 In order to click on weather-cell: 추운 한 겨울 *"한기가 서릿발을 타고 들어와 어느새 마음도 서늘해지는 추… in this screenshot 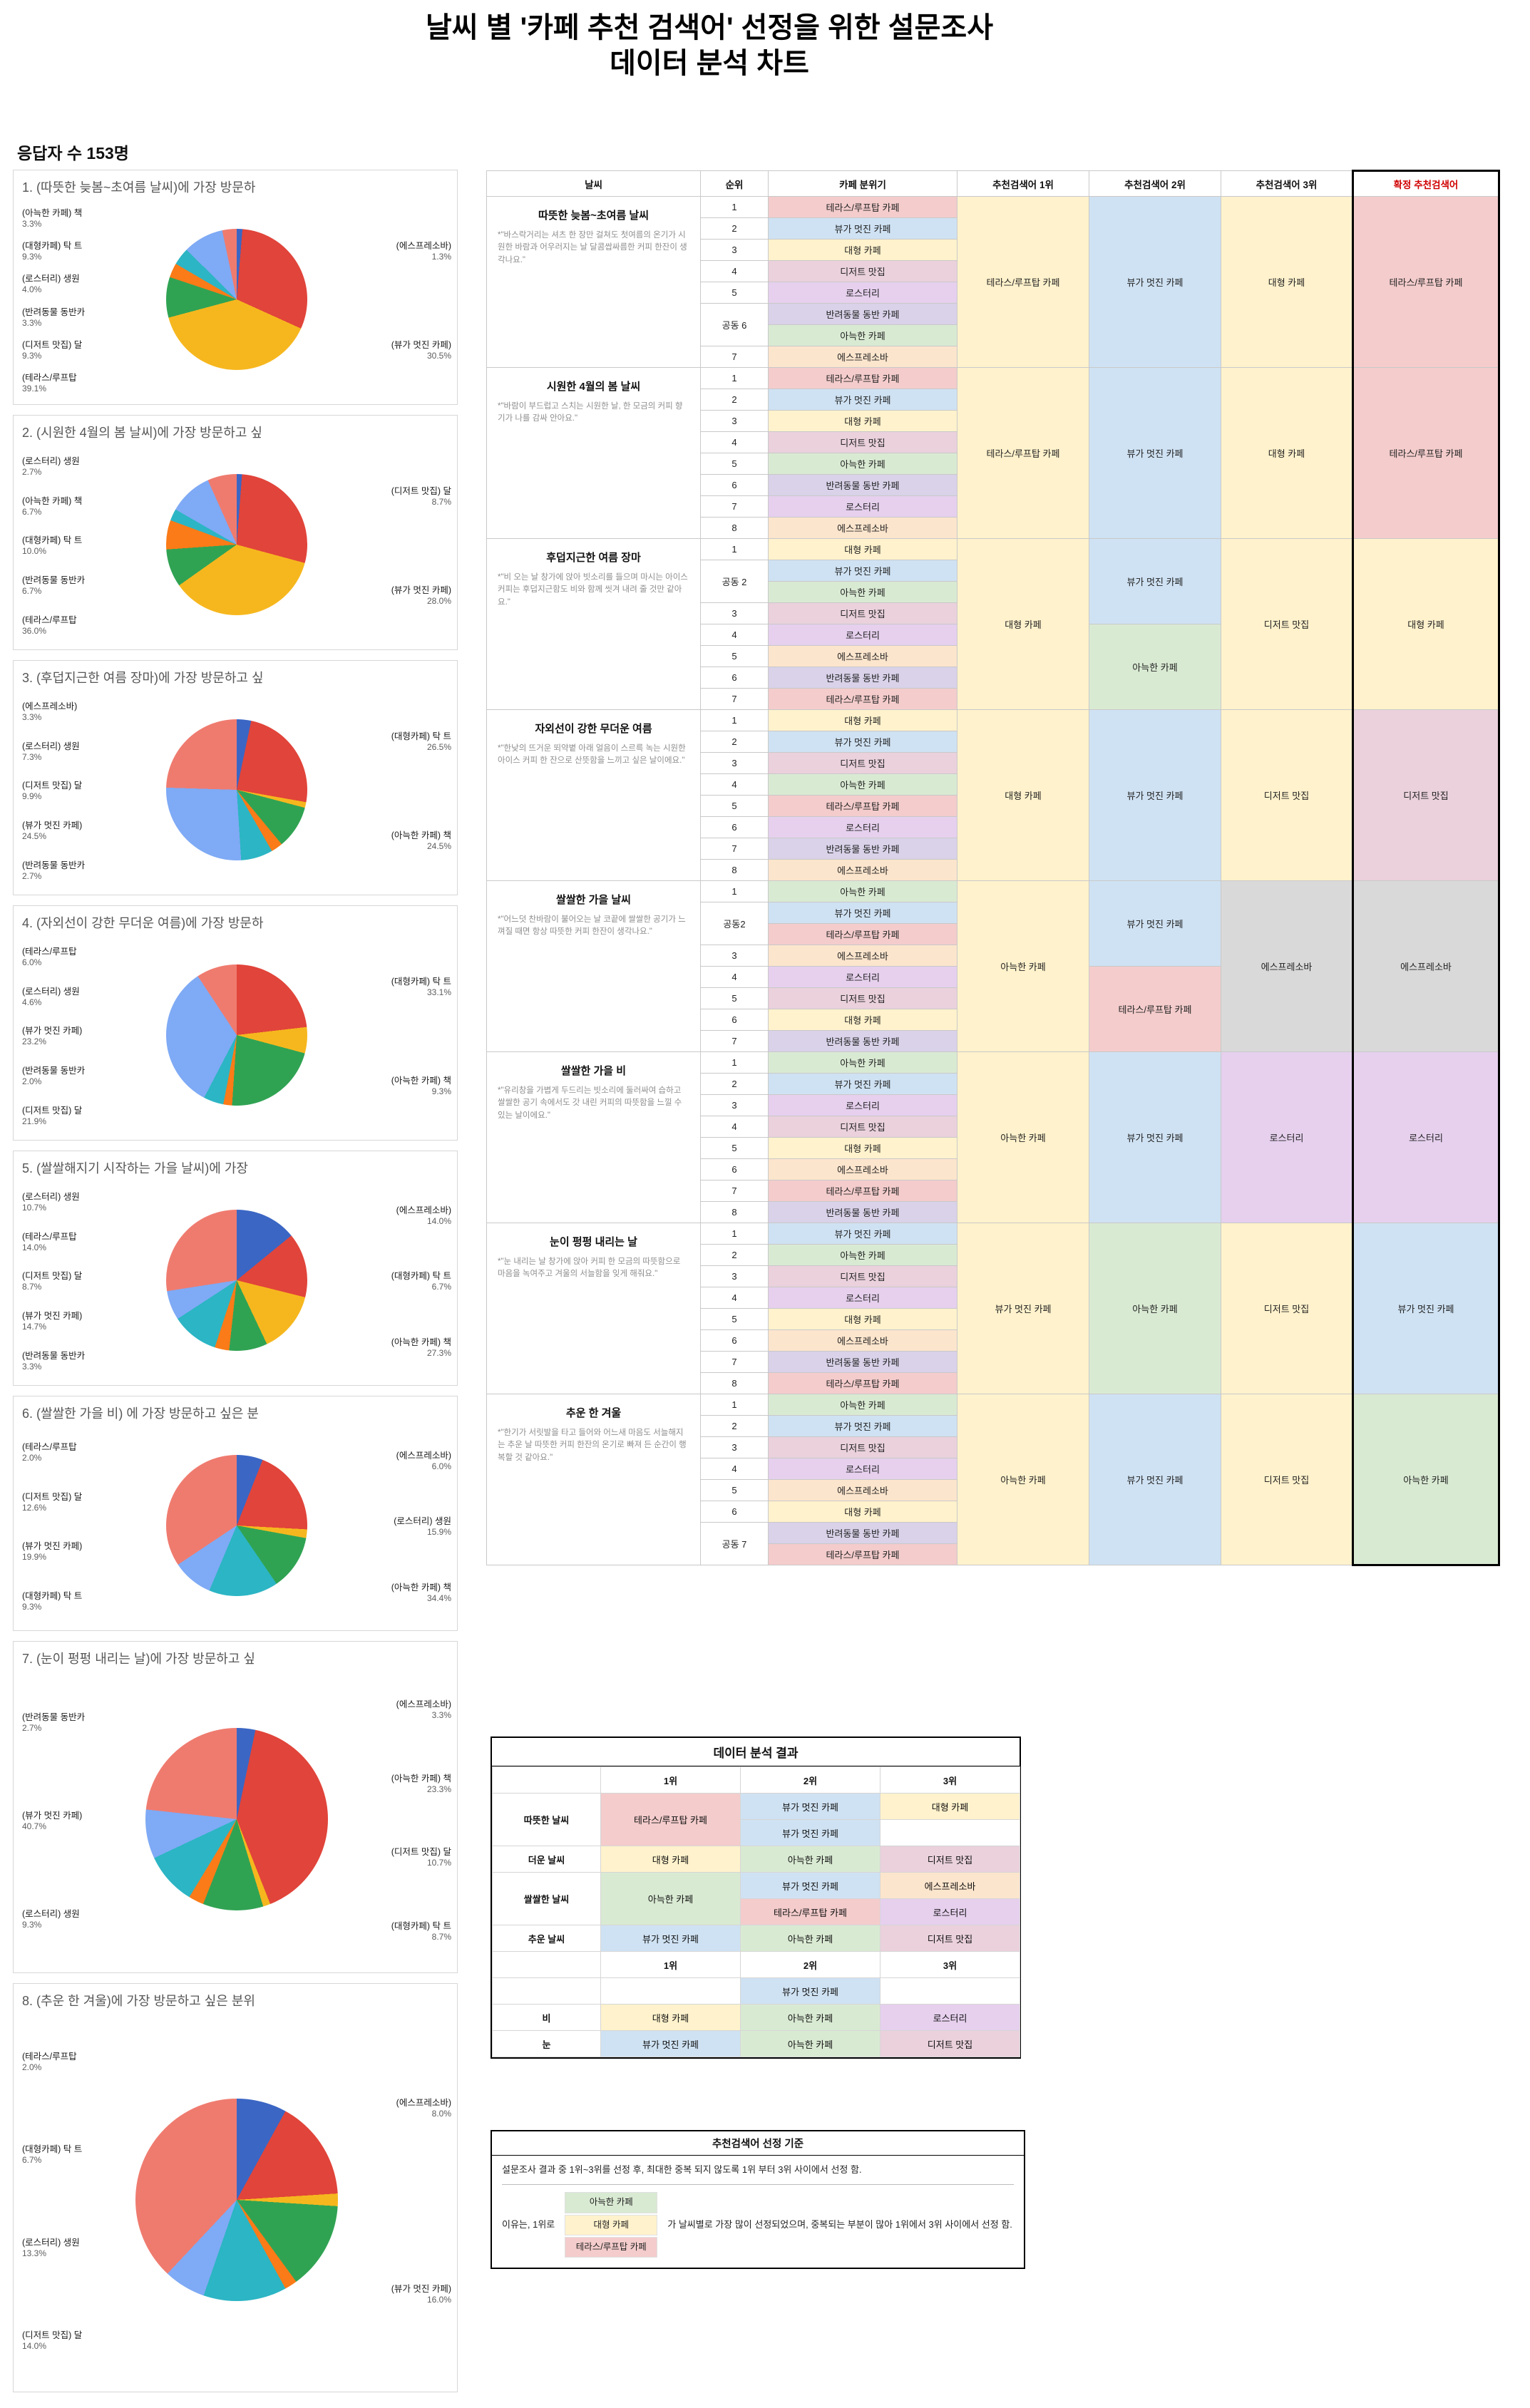, I will do `click(593, 1479)`.